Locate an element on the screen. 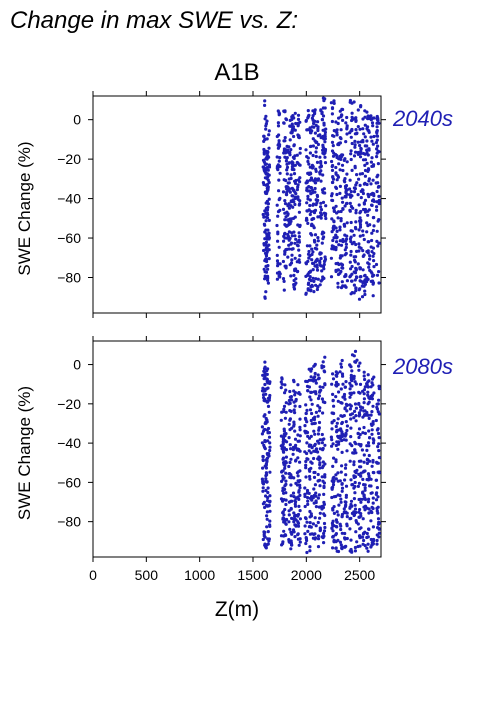 Image resolution: width=501 pixels, height=709 pixels. x-tick-label: 500 is located at coordinates (147, 575).